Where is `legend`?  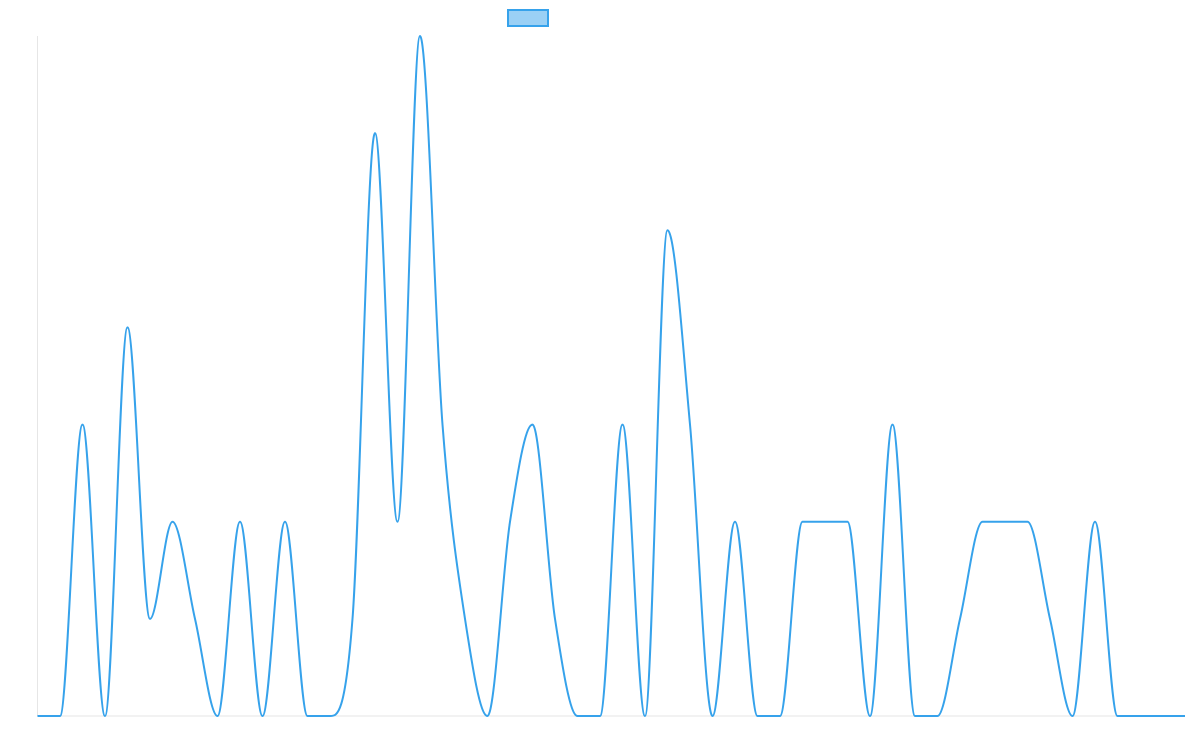
legend is located at coordinates (528, 18).